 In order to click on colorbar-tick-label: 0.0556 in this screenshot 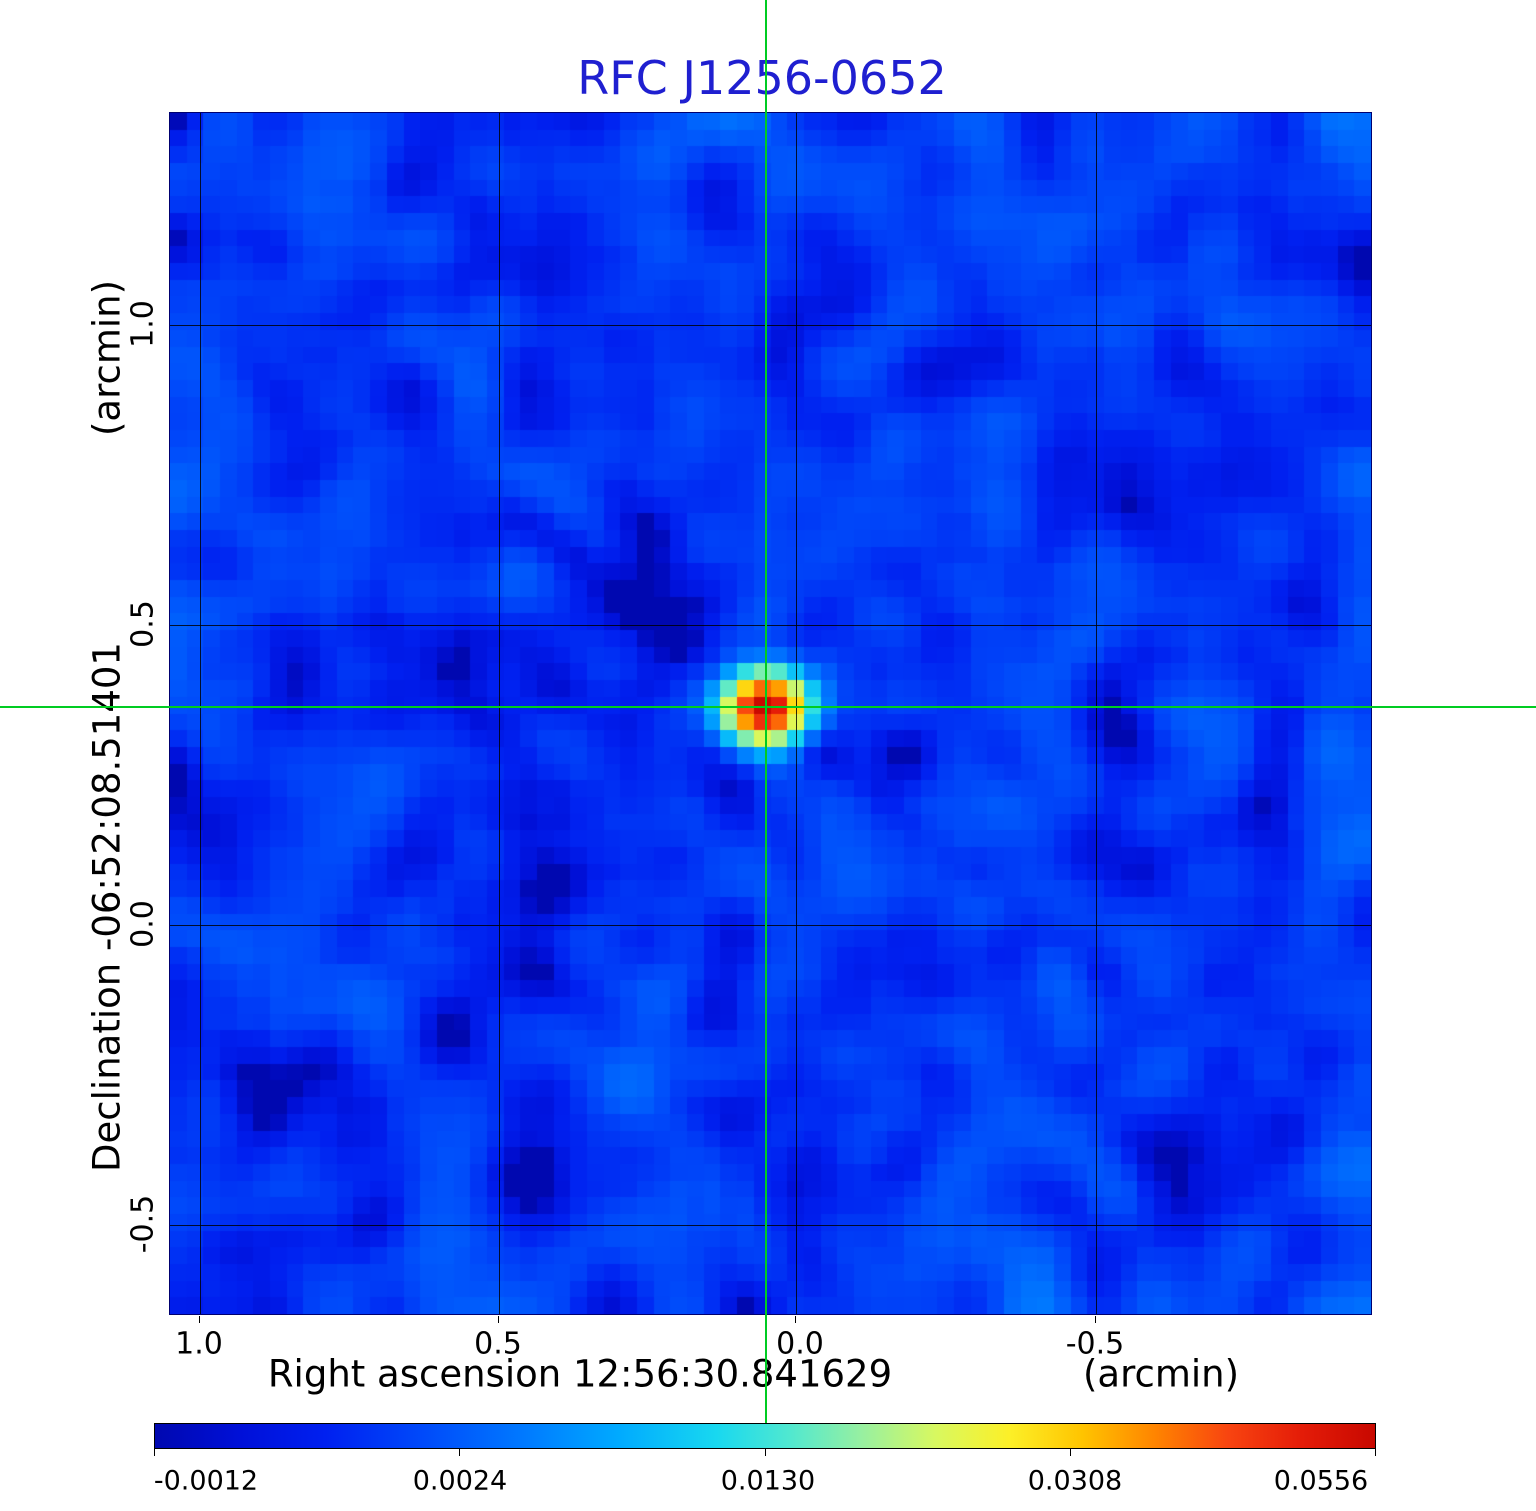, I will do `click(1321, 1481)`.